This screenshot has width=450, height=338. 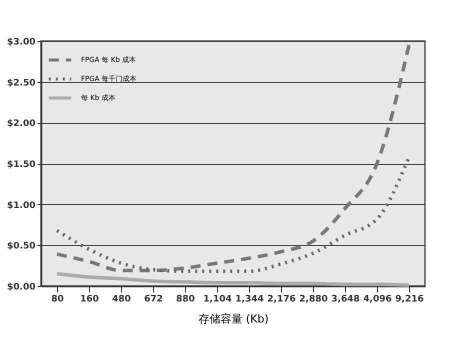 I want to click on line-series, so click(x=233, y=279).